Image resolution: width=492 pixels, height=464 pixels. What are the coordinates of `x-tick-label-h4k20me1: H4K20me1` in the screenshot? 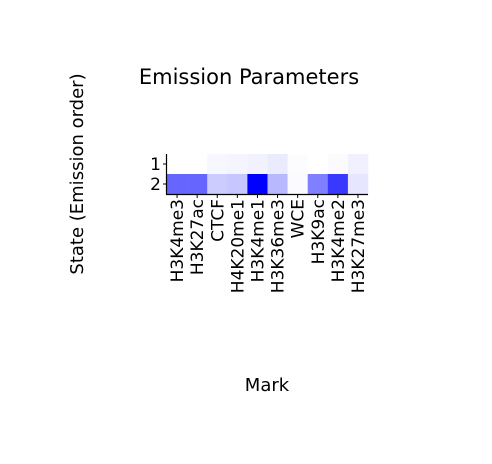 It's located at (238, 246).